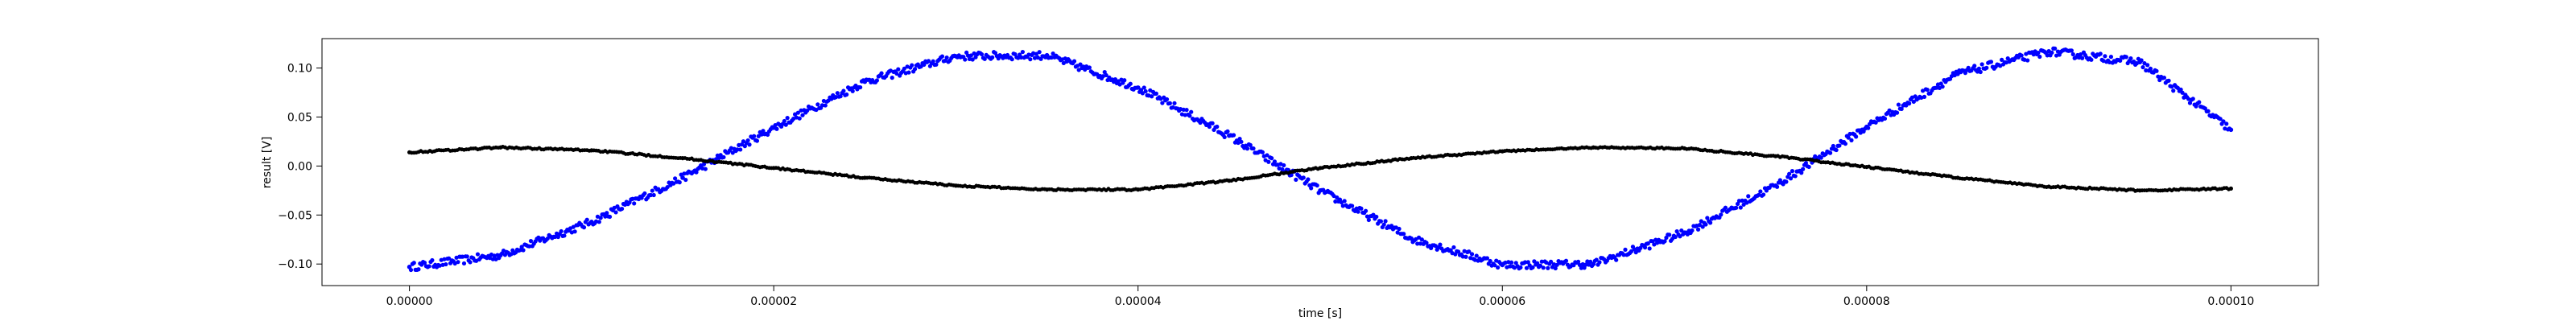  What do you see at coordinates (295, 264) in the screenshot?
I see `y-tick-label: −0.10` at bounding box center [295, 264].